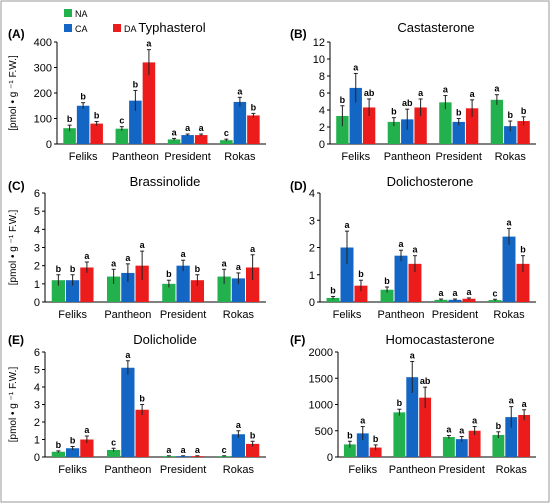 This screenshot has width=550, height=503. I want to click on y-tick-label: 100, so click(43, 120).